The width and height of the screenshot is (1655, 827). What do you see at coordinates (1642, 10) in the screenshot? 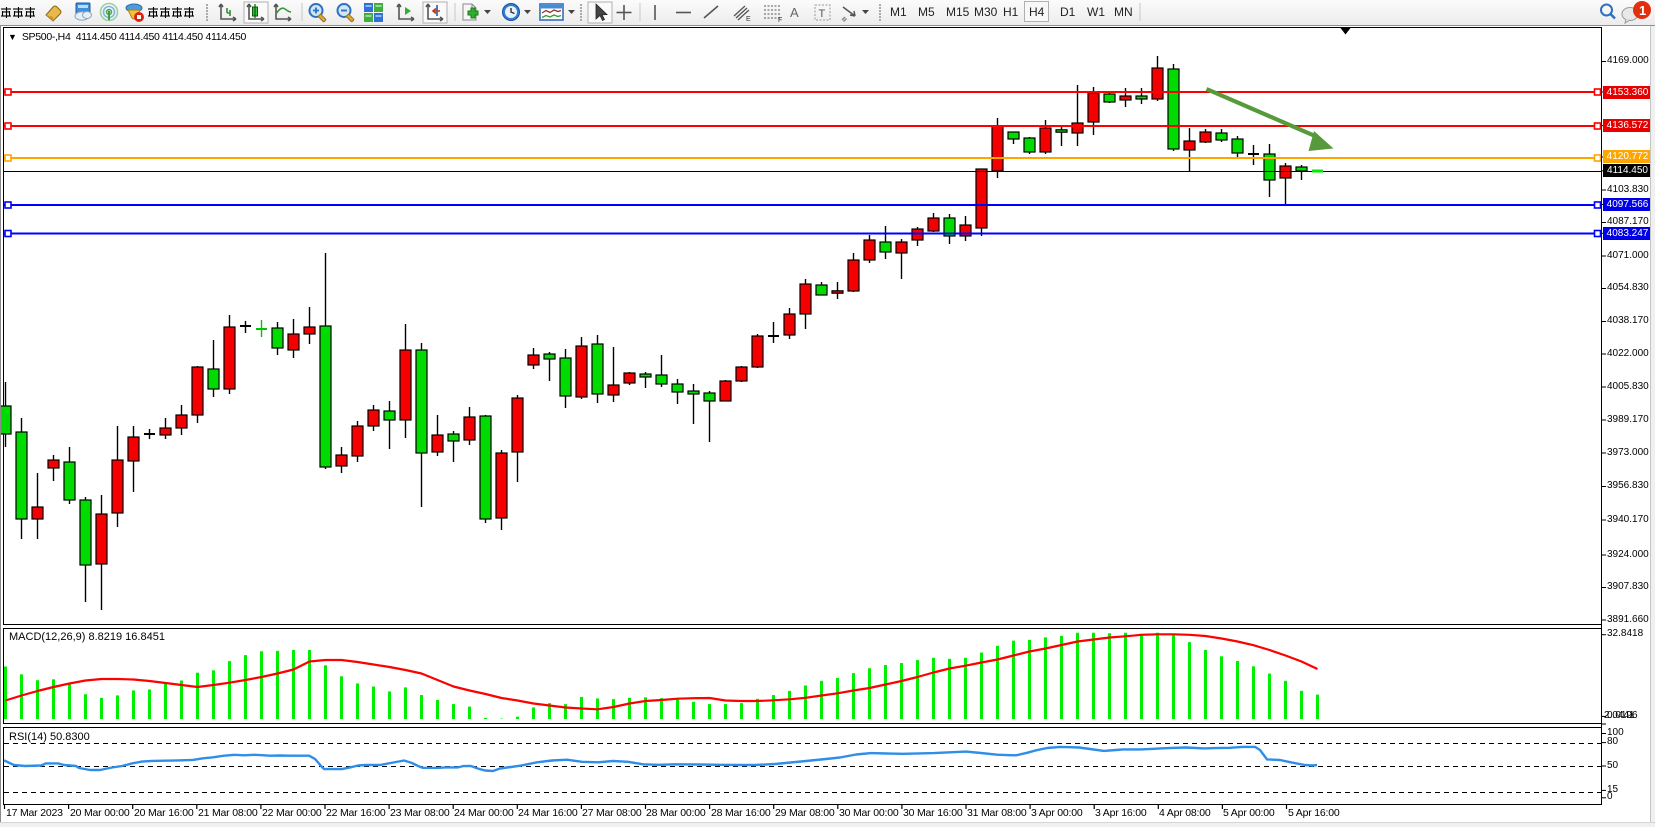
I see `svg-text: 1` at bounding box center [1642, 10].